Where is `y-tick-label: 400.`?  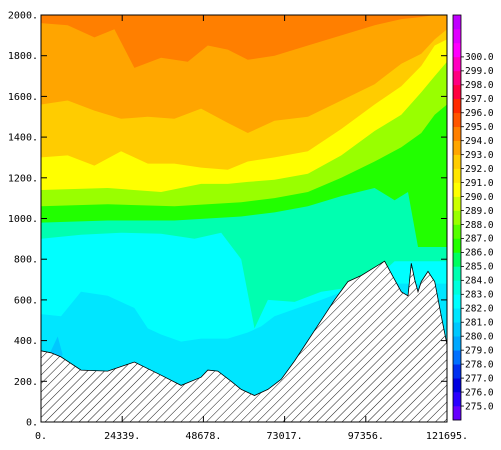
y-tick-label: 400. is located at coordinates (26, 341).